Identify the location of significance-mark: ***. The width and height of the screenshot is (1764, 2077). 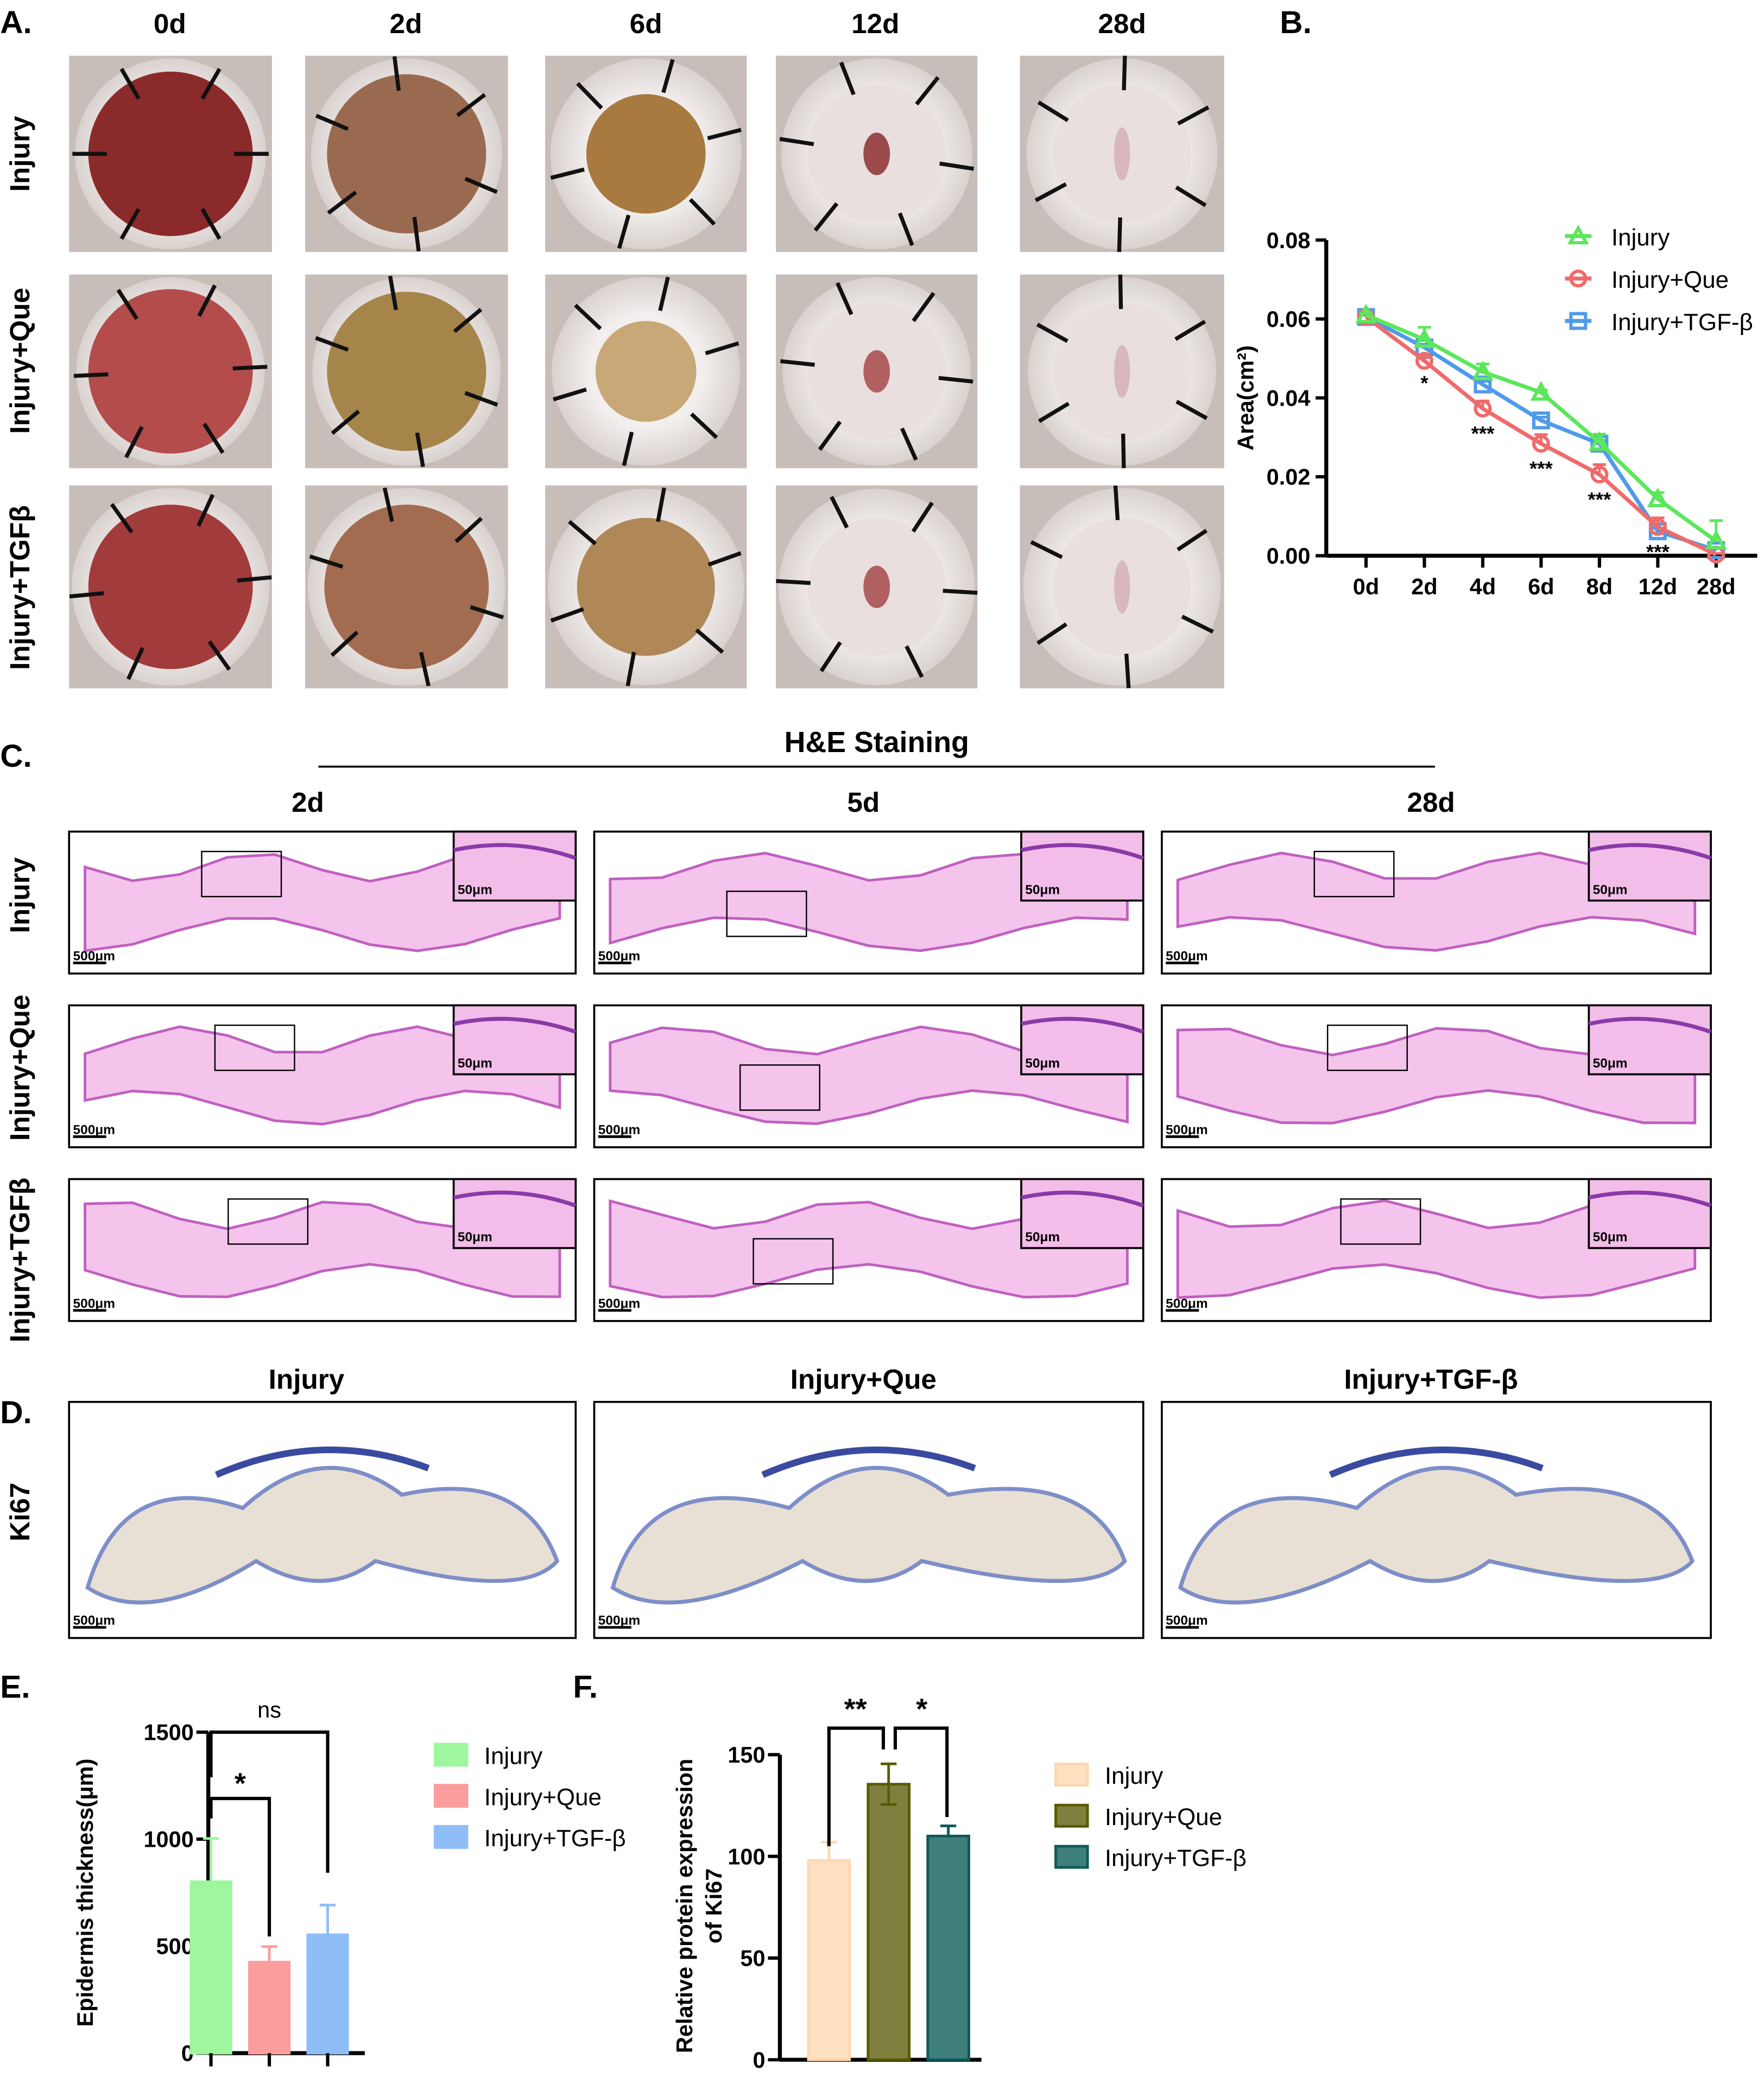
(1600, 499).